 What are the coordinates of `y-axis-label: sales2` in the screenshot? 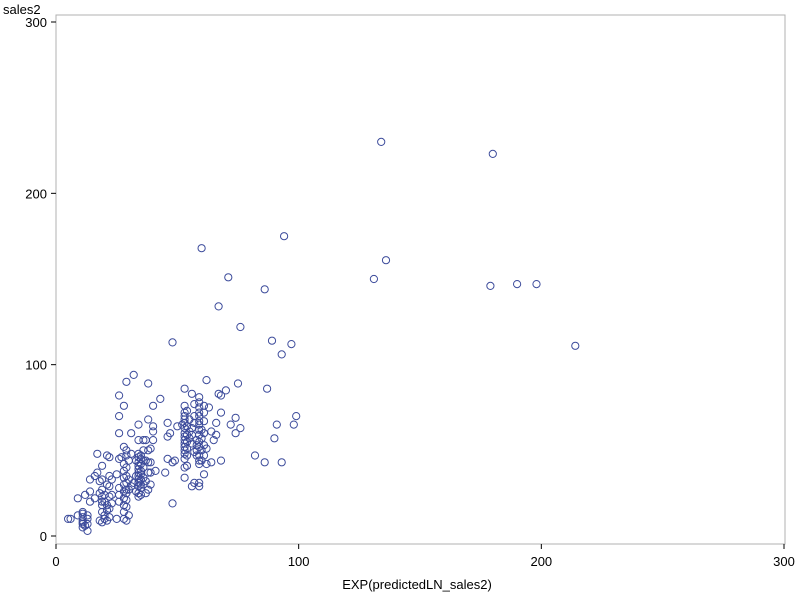 It's located at (22, 9).